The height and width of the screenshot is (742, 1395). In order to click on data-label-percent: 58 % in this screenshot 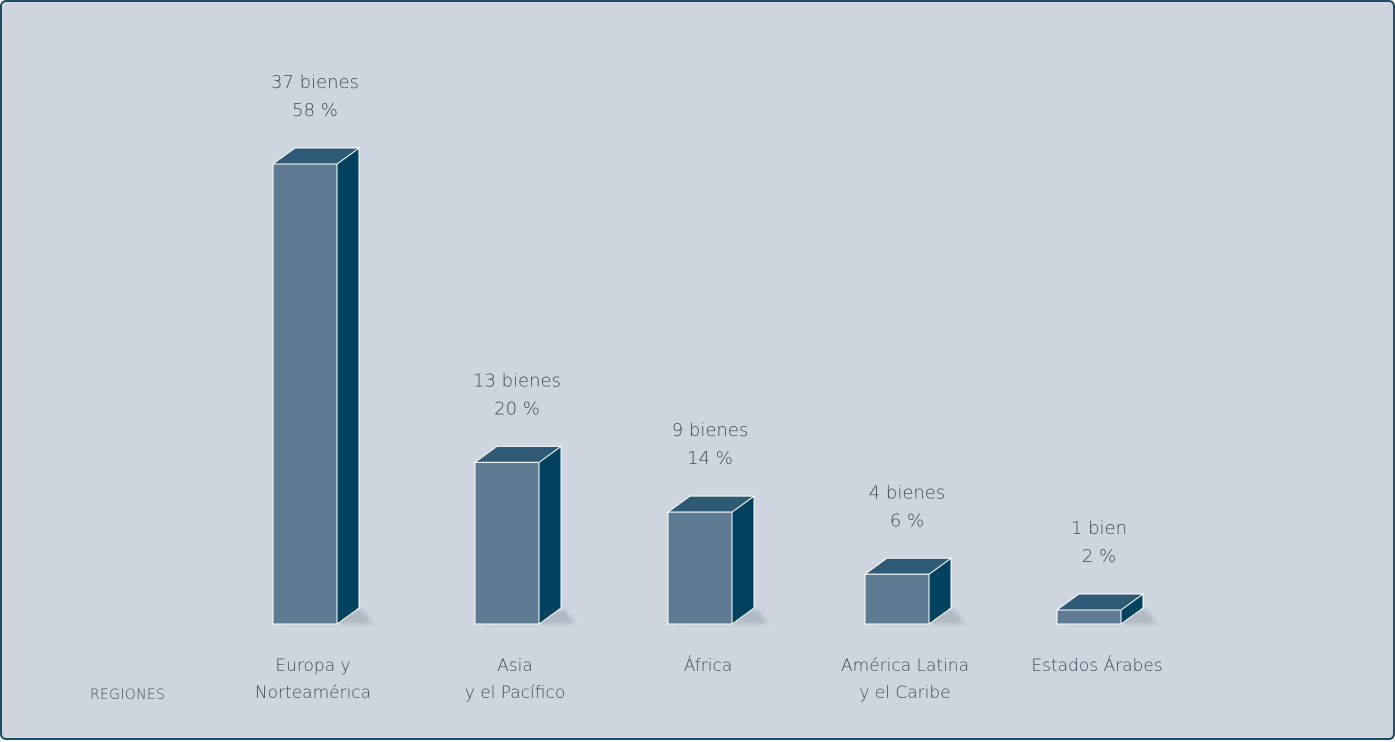, I will do `click(315, 110)`.